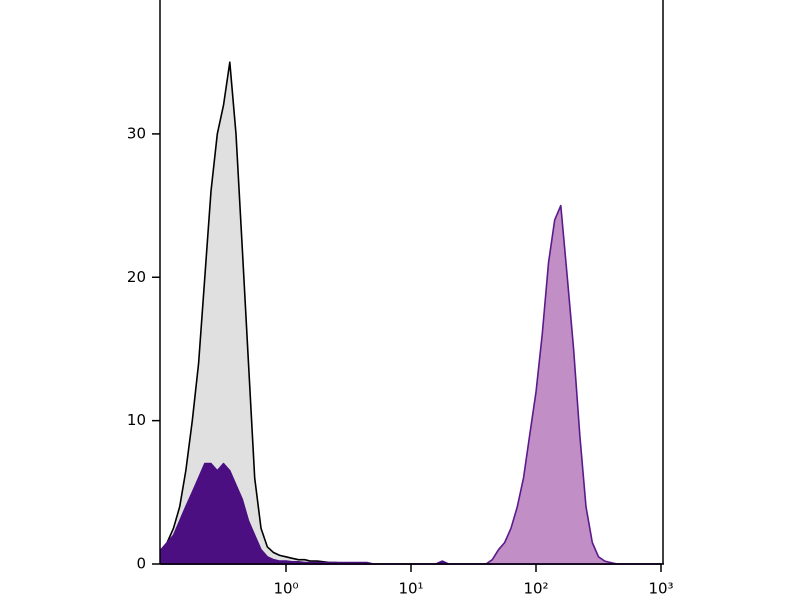  What do you see at coordinates (660, 589) in the screenshot?
I see `x-tick-label: 10³` at bounding box center [660, 589].